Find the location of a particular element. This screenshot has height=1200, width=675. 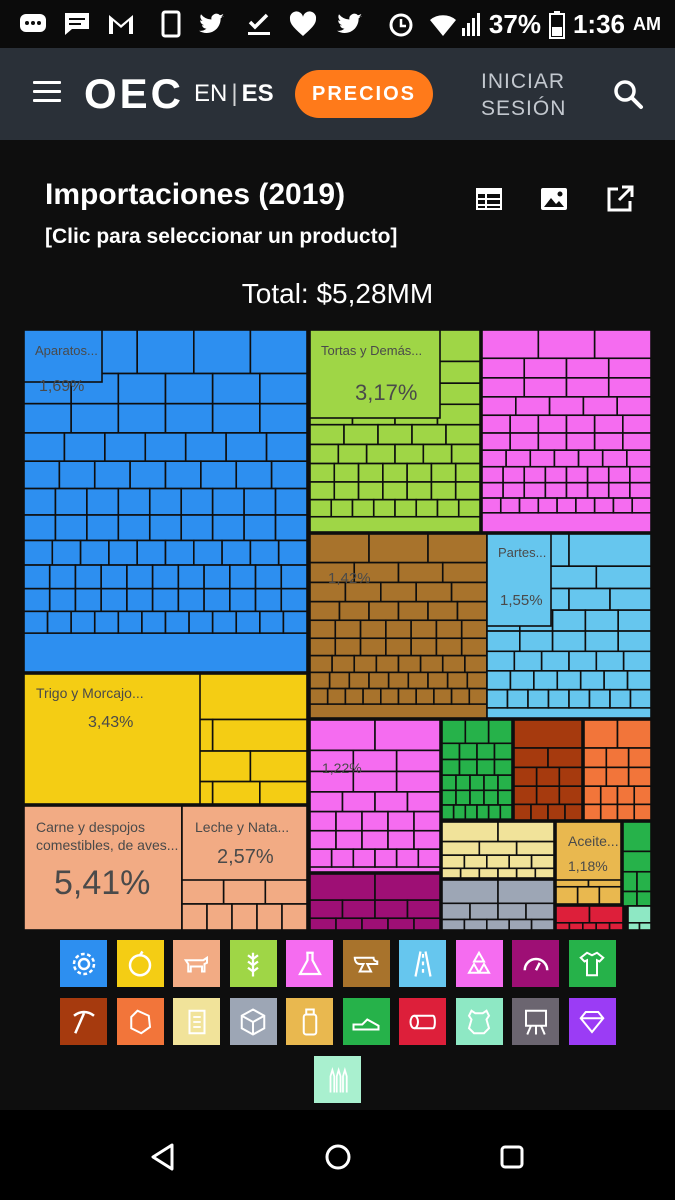

legend-road is located at coordinates (422, 963).